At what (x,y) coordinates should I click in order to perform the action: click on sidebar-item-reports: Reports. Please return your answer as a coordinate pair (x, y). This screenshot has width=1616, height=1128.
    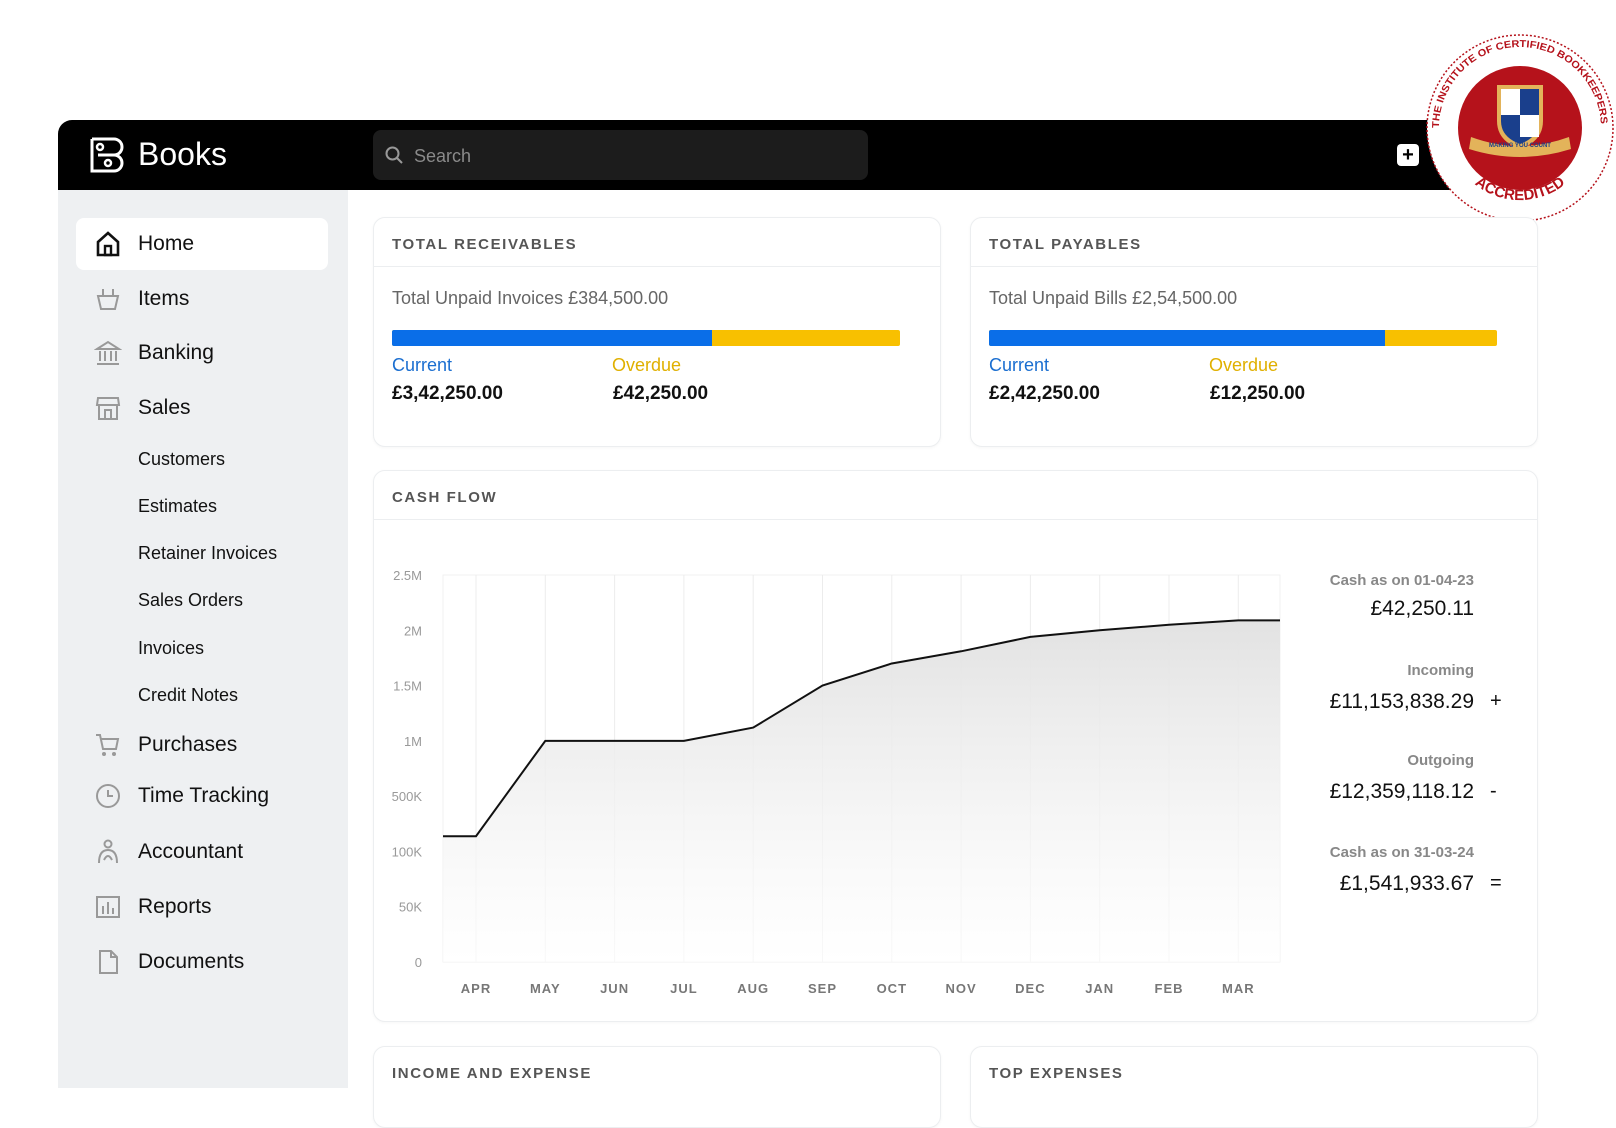
    Looking at the image, I should click on (202, 907).